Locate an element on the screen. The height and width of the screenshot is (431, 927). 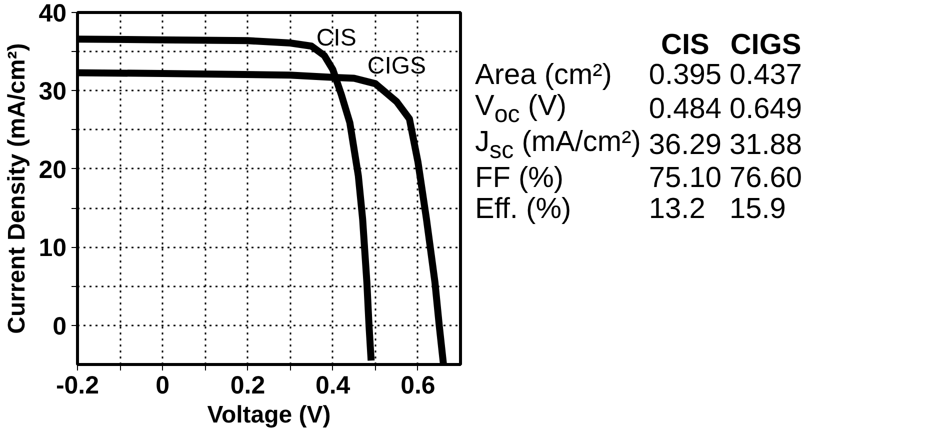
x-axis-title: Voltage (V) is located at coordinates (269, 415).